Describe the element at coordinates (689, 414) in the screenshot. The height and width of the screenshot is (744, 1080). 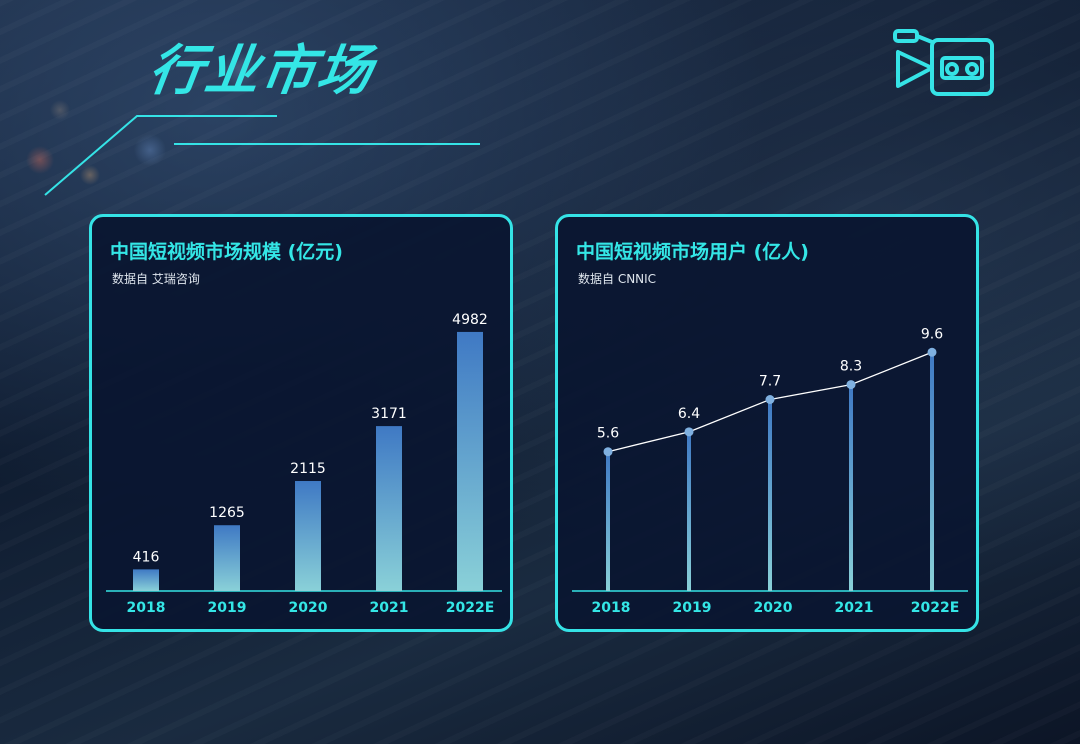
I see `data-label: 6.4` at that location.